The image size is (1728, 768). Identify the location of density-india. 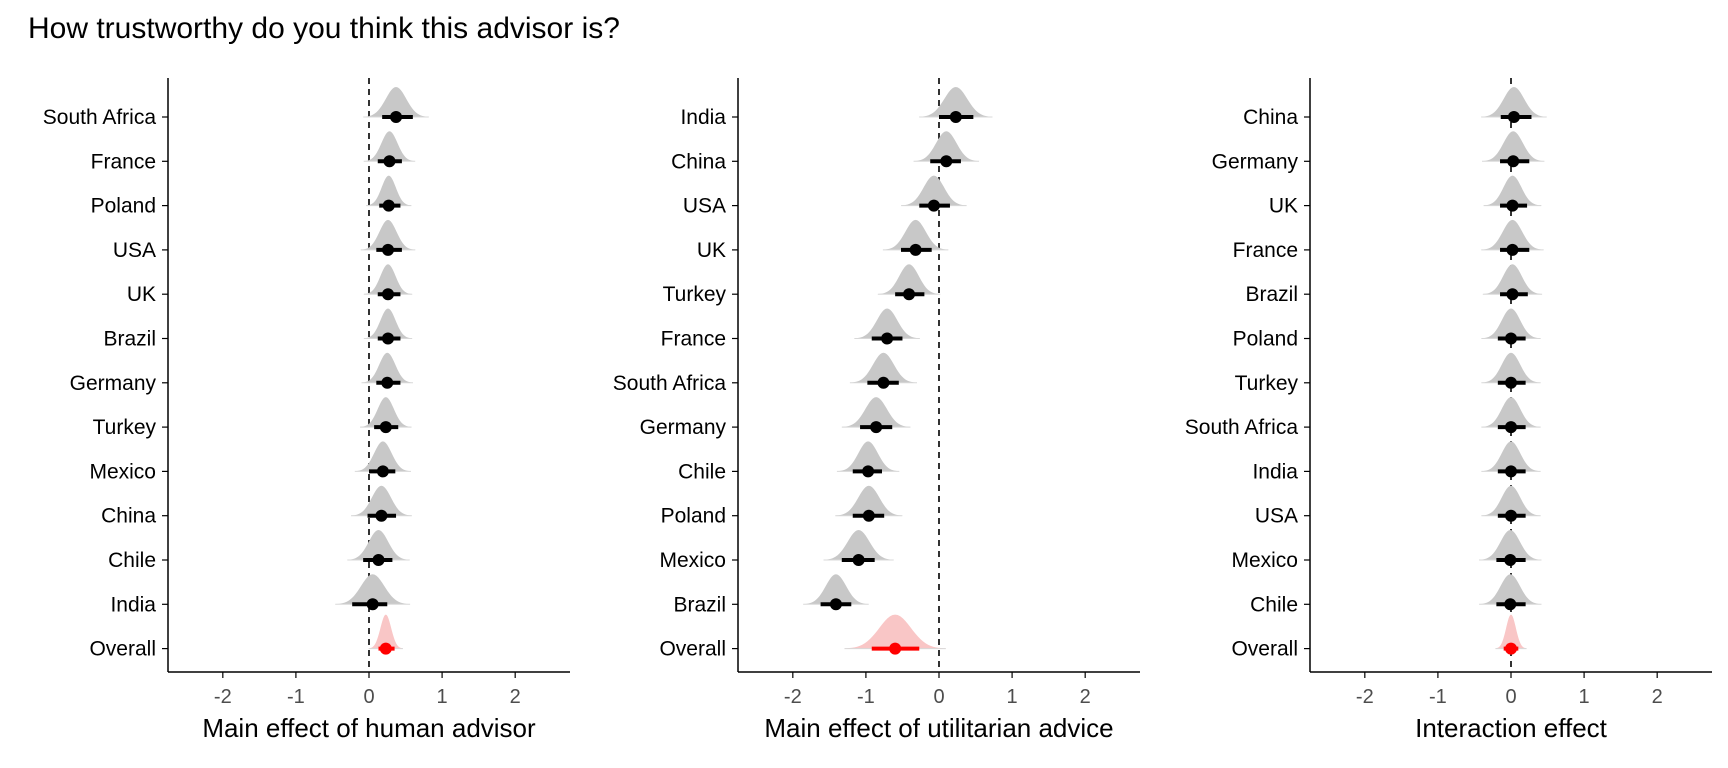
(1511, 456).